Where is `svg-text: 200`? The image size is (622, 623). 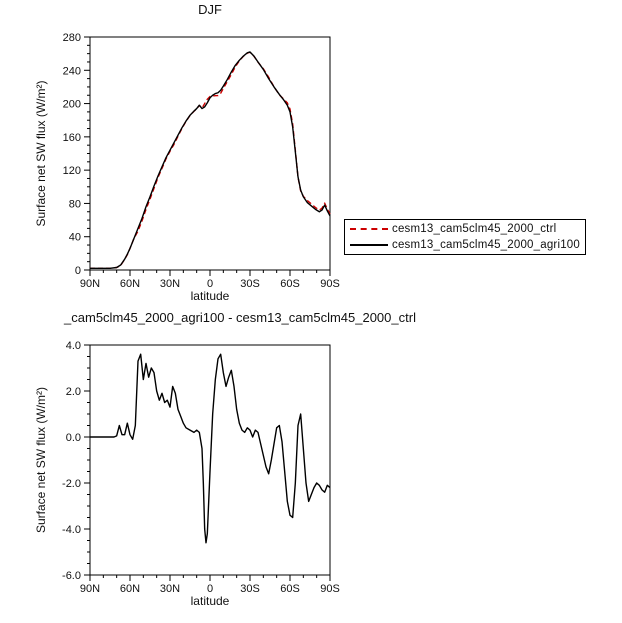
svg-text: 200 is located at coordinates (72, 105).